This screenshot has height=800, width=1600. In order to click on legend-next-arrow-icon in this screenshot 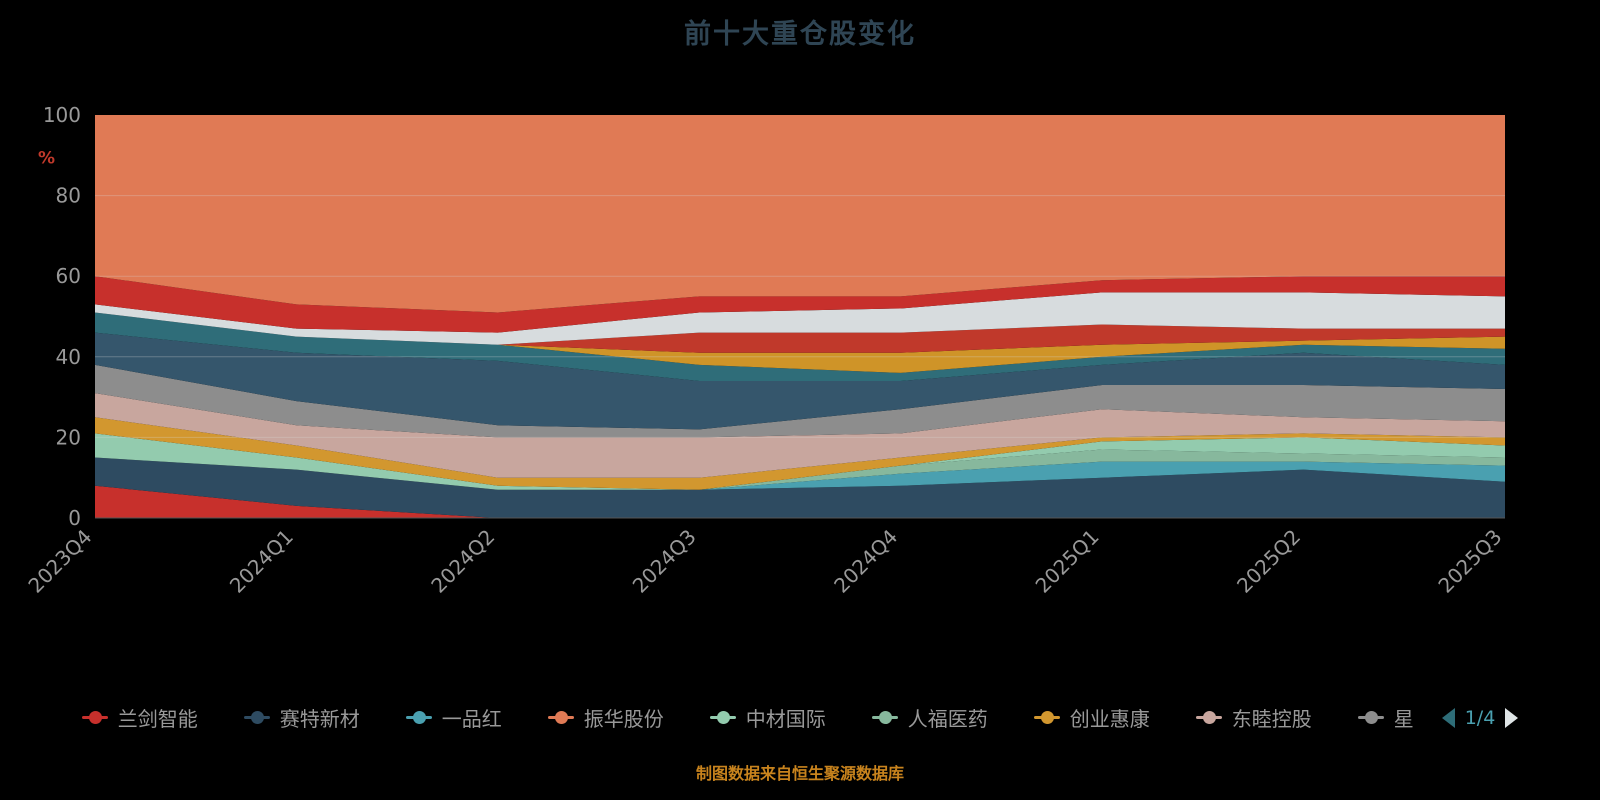, I will do `click(1512, 717)`.